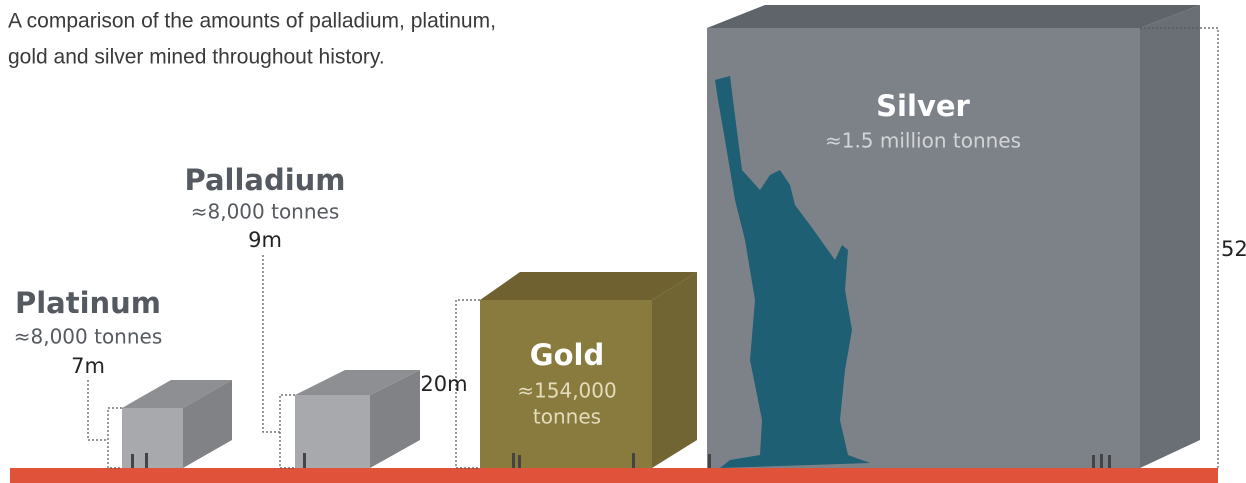 Image resolution: width=1246 pixels, height=483 pixels. What do you see at coordinates (792, 272) in the screenshot?
I see `statue-silhouette` at bounding box center [792, 272].